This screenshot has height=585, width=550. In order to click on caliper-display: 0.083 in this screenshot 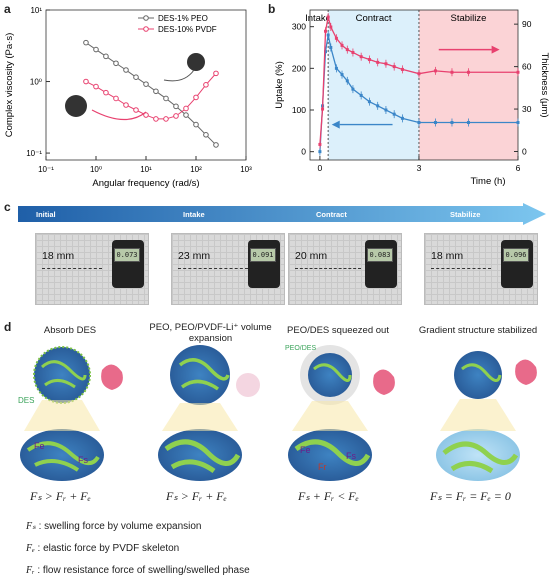, I will do `click(380, 255)`.